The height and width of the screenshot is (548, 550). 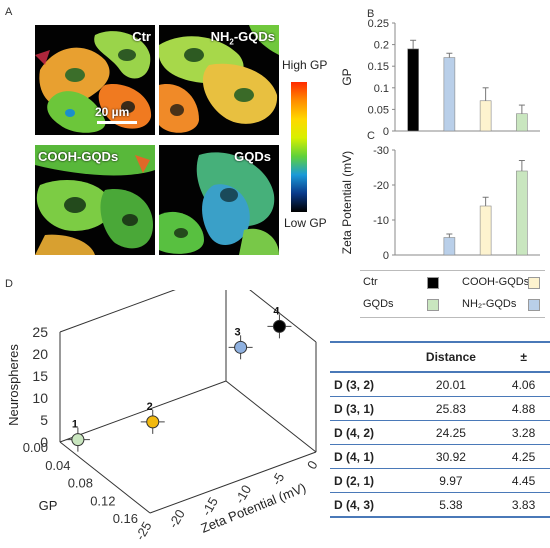 What do you see at coordinates (75, 425) in the screenshot?
I see `point-label-1: 1` at bounding box center [75, 425].